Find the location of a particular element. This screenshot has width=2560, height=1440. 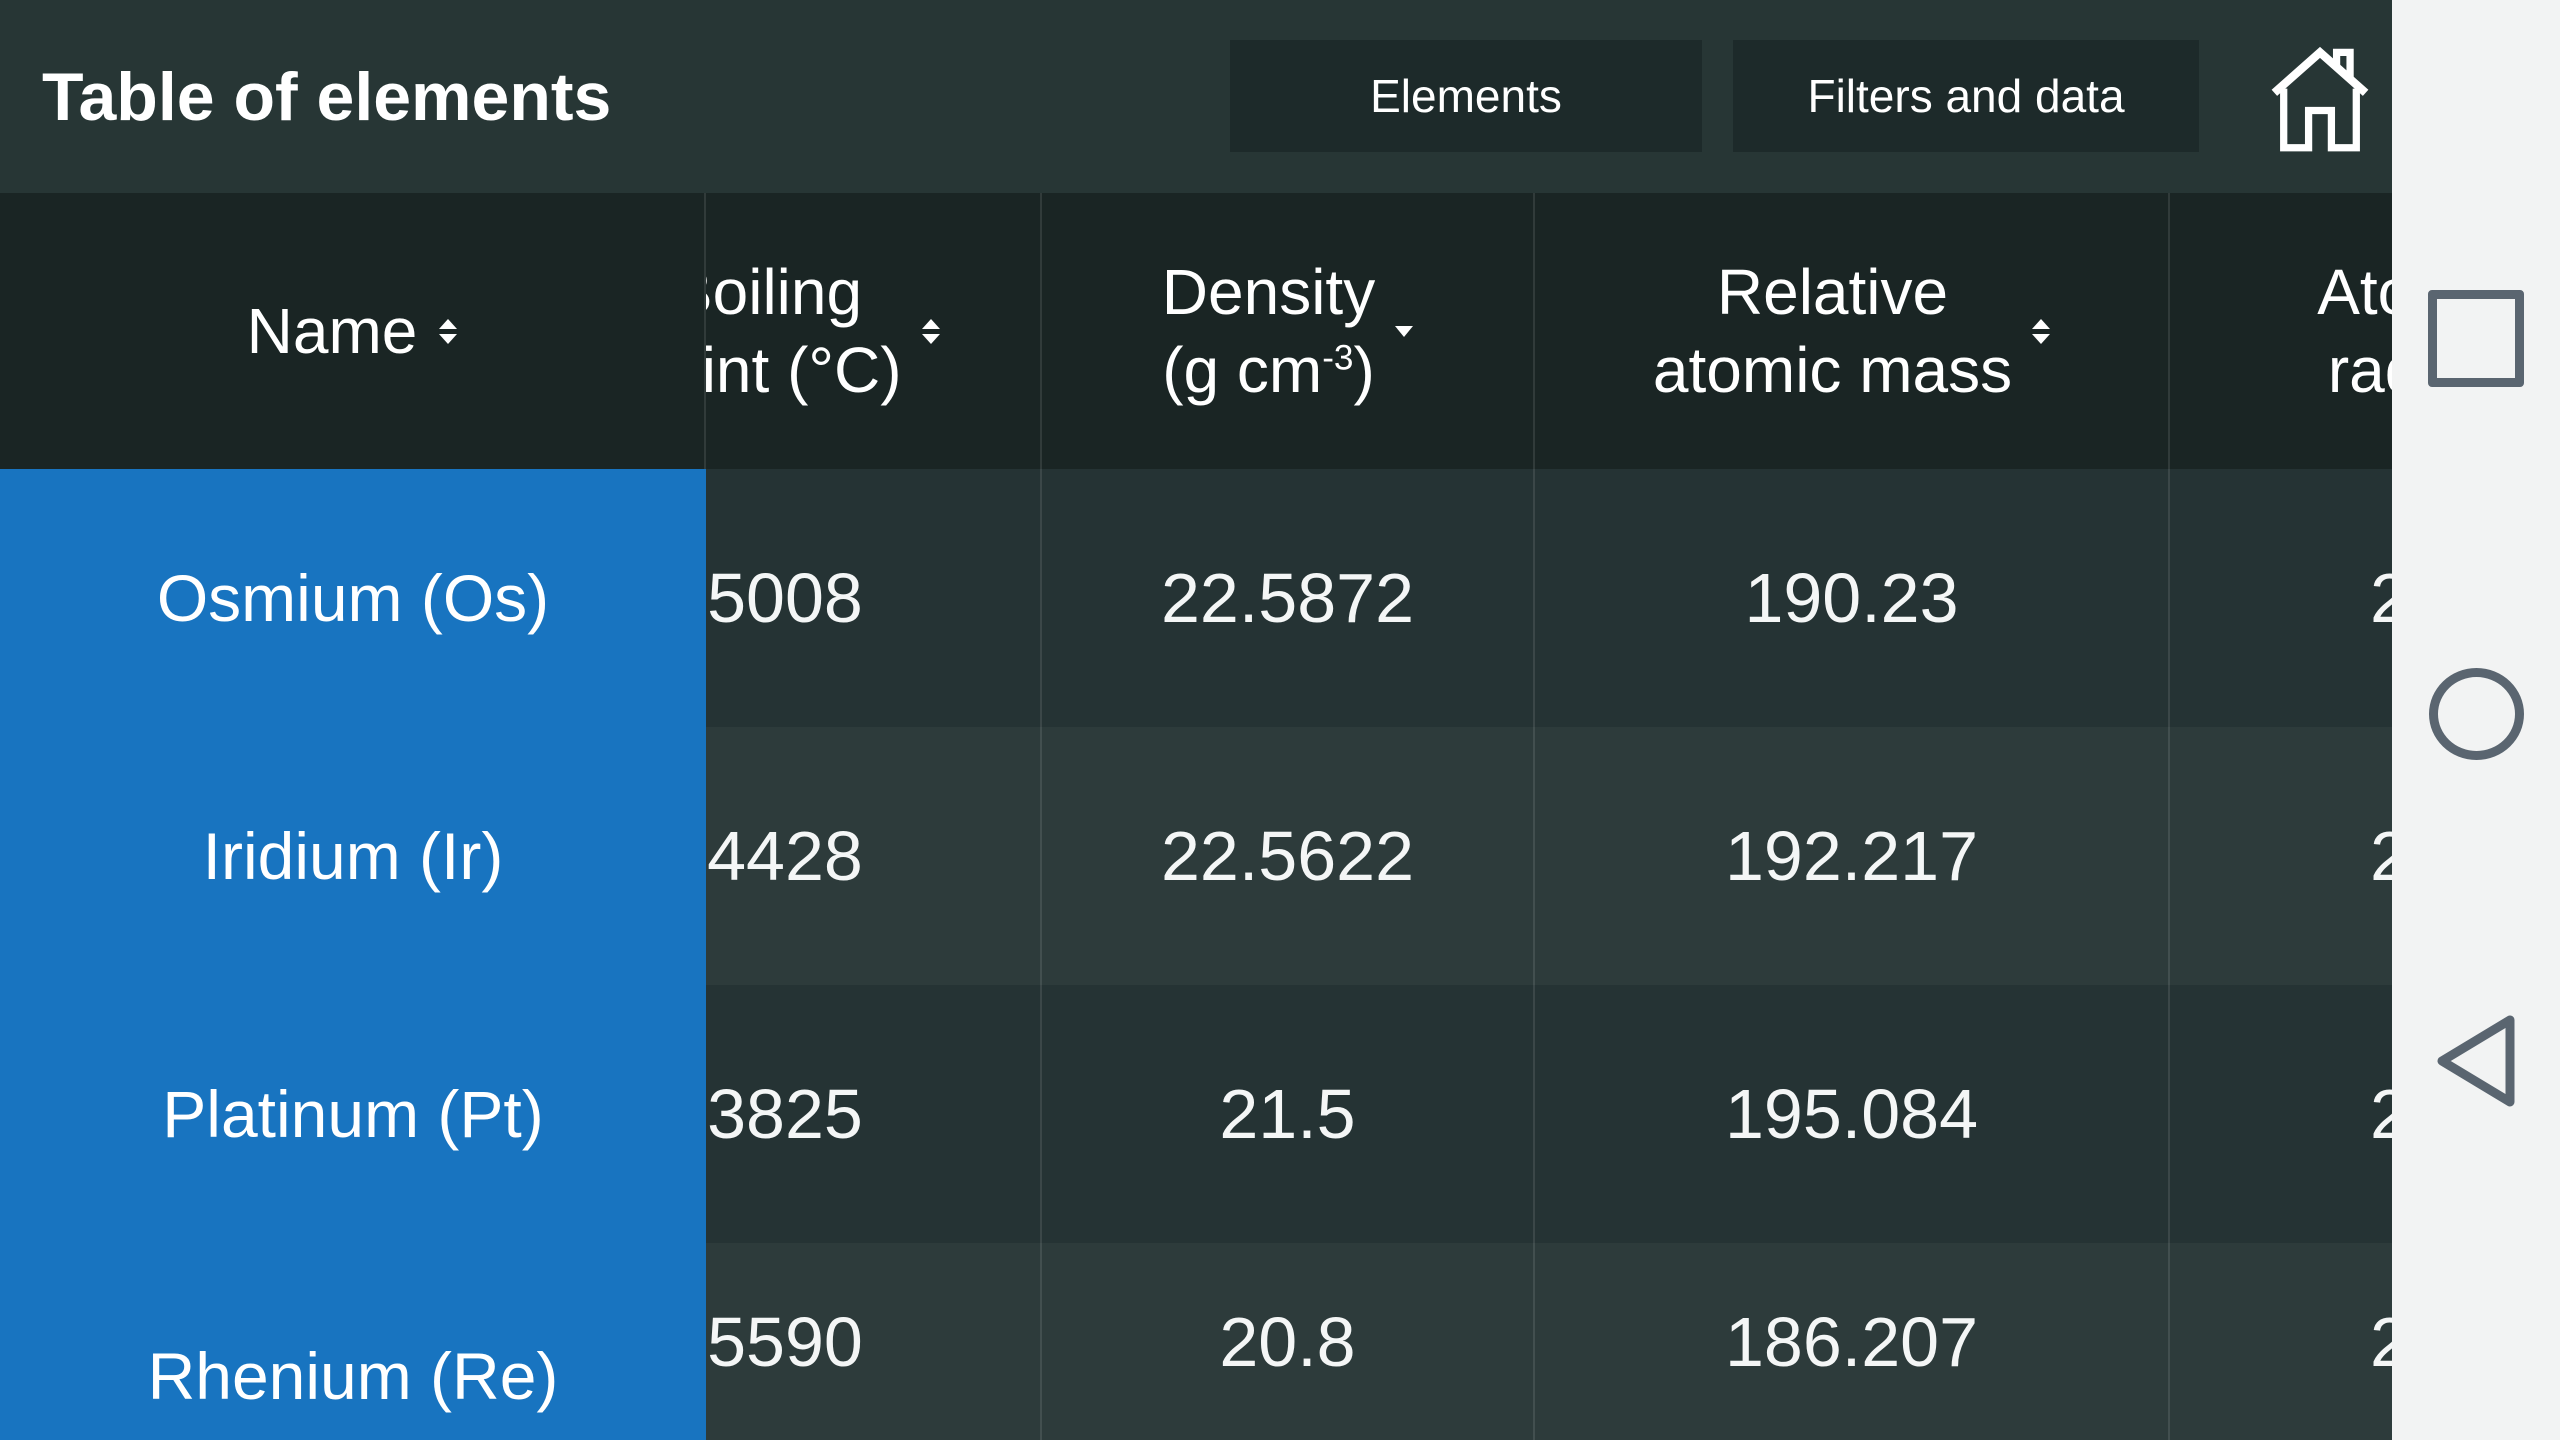

rhenium-density: 20.8 is located at coordinates (1286, 1341).